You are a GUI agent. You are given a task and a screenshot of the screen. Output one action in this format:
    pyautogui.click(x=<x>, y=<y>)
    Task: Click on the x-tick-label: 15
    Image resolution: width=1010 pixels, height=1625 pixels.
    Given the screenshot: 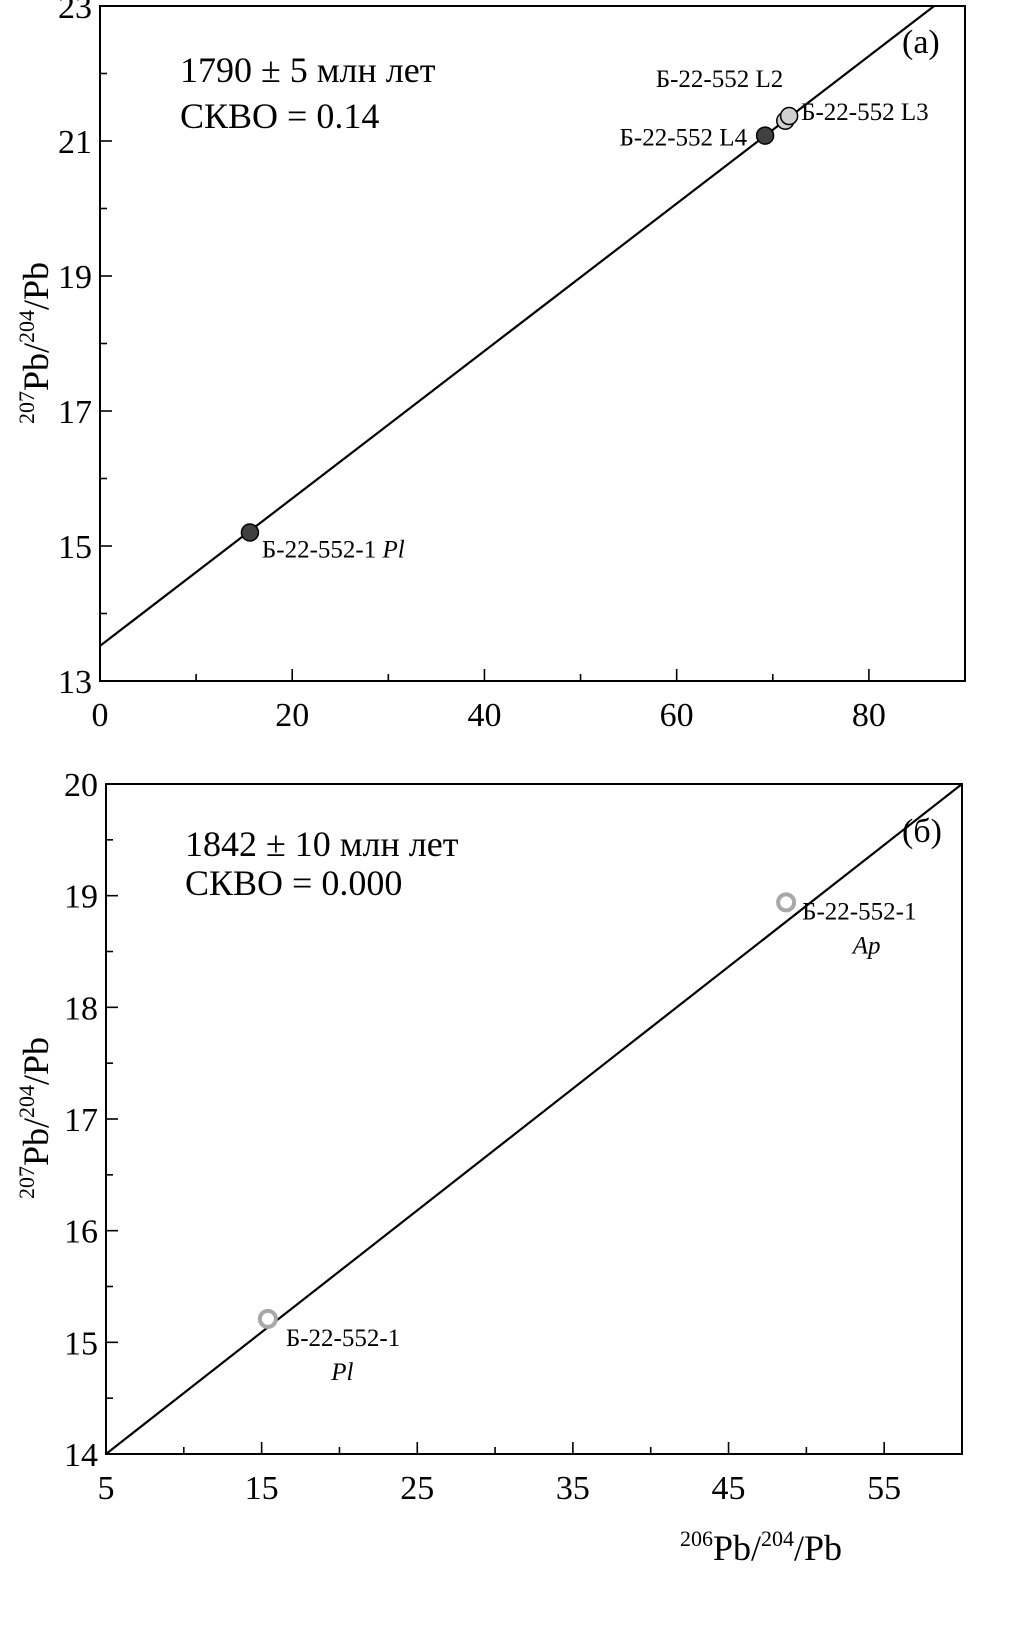 What is the action you would take?
    pyautogui.click(x=262, y=1488)
    